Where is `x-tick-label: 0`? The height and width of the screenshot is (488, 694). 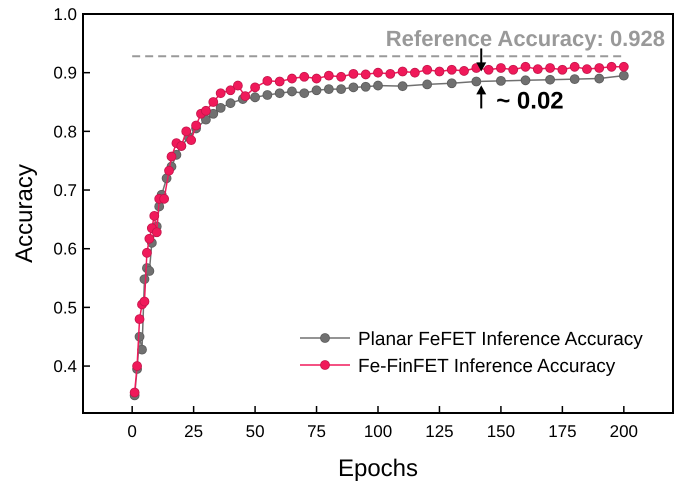
x-tick-label: 0 is located at coordinates (132, 431).